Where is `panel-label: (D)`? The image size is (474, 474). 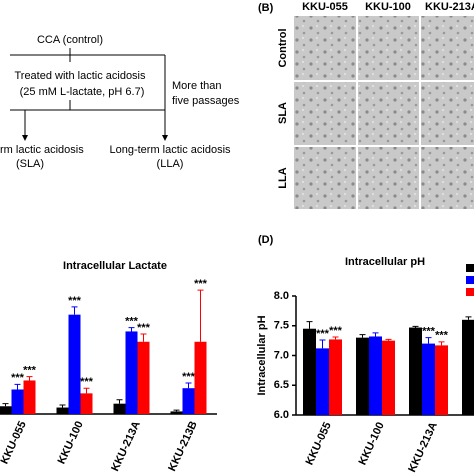
panel-label: (D) is located at coordinates (266, 240).